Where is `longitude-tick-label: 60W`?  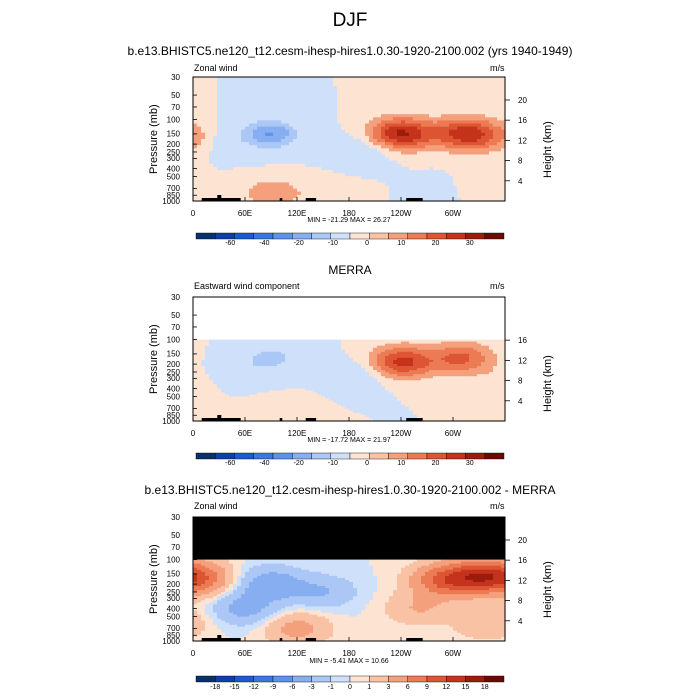 longitude-tick-label: 60W is located at coordinates (453, 433).